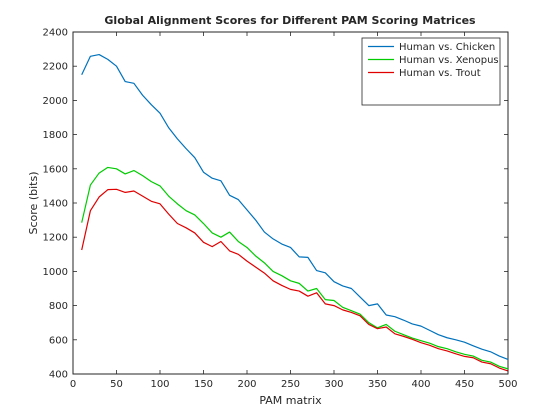  What do you see at coordinates (55, 238) in the screenshot?
I see `y-tick-label: 1200` at bounding box center [55, 238].